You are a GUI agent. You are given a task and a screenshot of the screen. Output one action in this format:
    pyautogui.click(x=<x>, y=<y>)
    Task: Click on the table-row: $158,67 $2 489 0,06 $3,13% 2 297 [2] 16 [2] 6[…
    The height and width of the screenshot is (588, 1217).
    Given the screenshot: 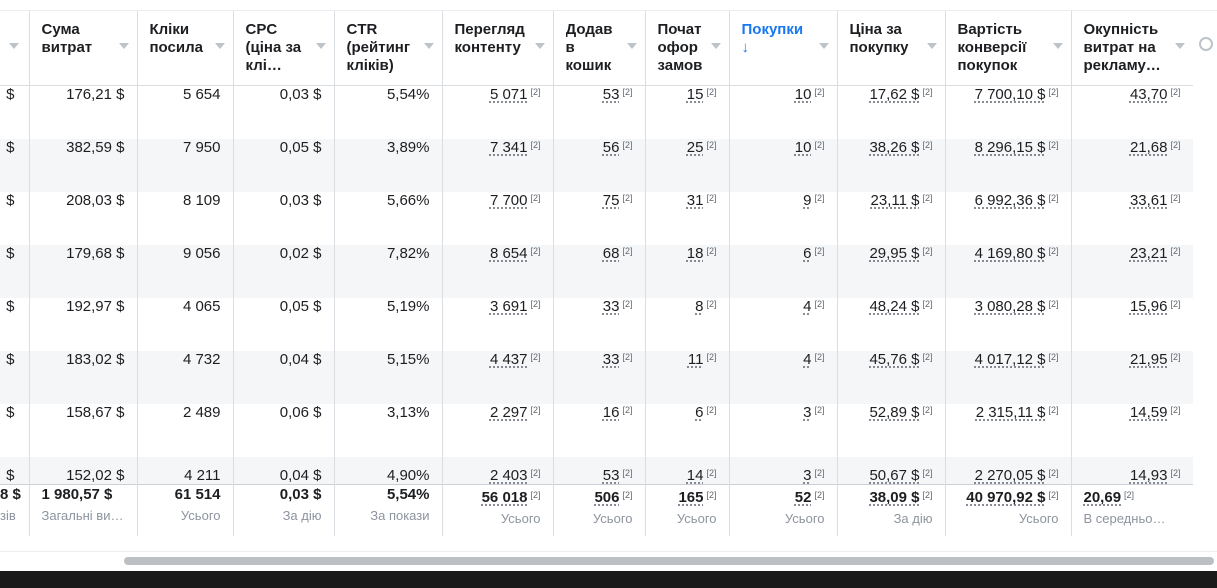 What is the action you would take?
    pyautogui.click(x=597, y=430)
    